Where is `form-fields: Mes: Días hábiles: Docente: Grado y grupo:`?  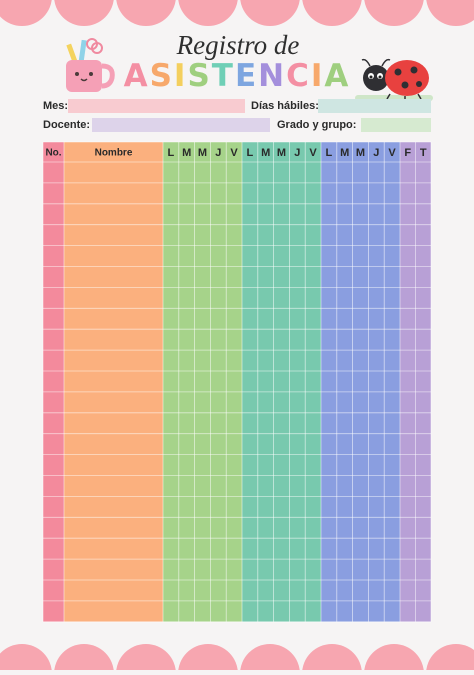
form-fields: Mes: Días hábiles: Docente: Grado y grupo: is located at coordinates (237, 115).